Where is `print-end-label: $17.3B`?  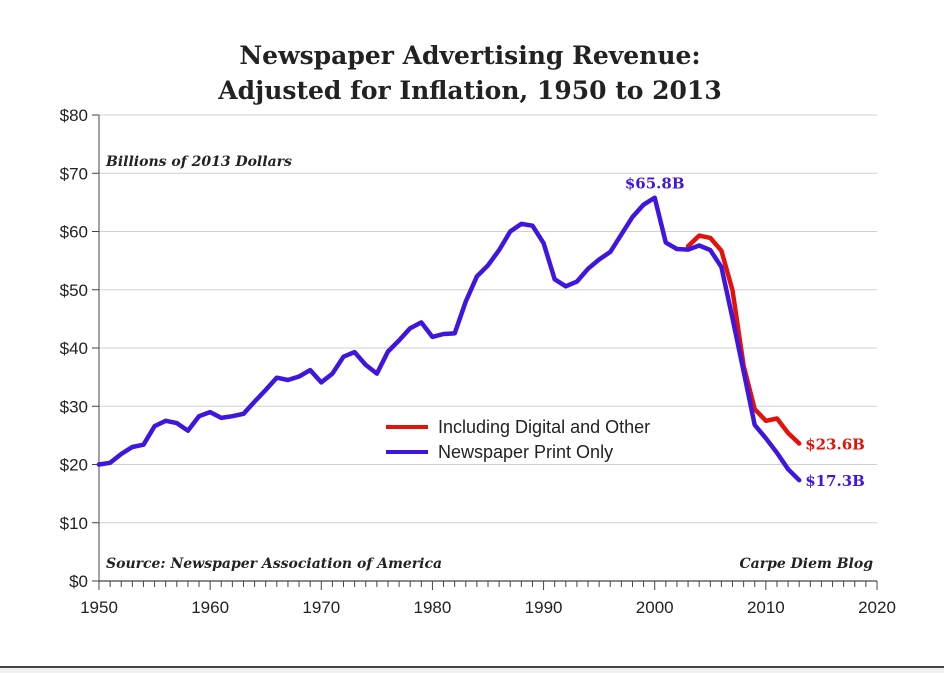 print-end-label: $17.3B is located at coordinates (835, 481).